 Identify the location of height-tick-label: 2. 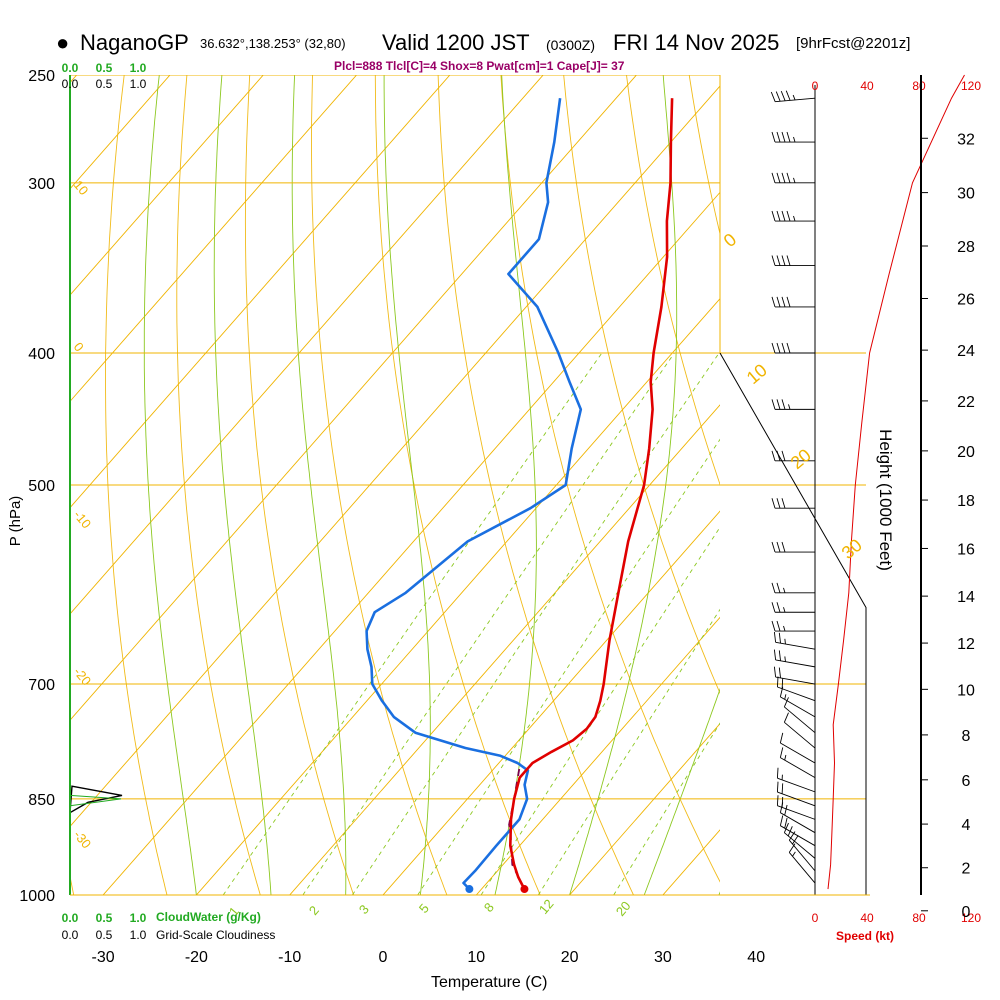
(966, 869).